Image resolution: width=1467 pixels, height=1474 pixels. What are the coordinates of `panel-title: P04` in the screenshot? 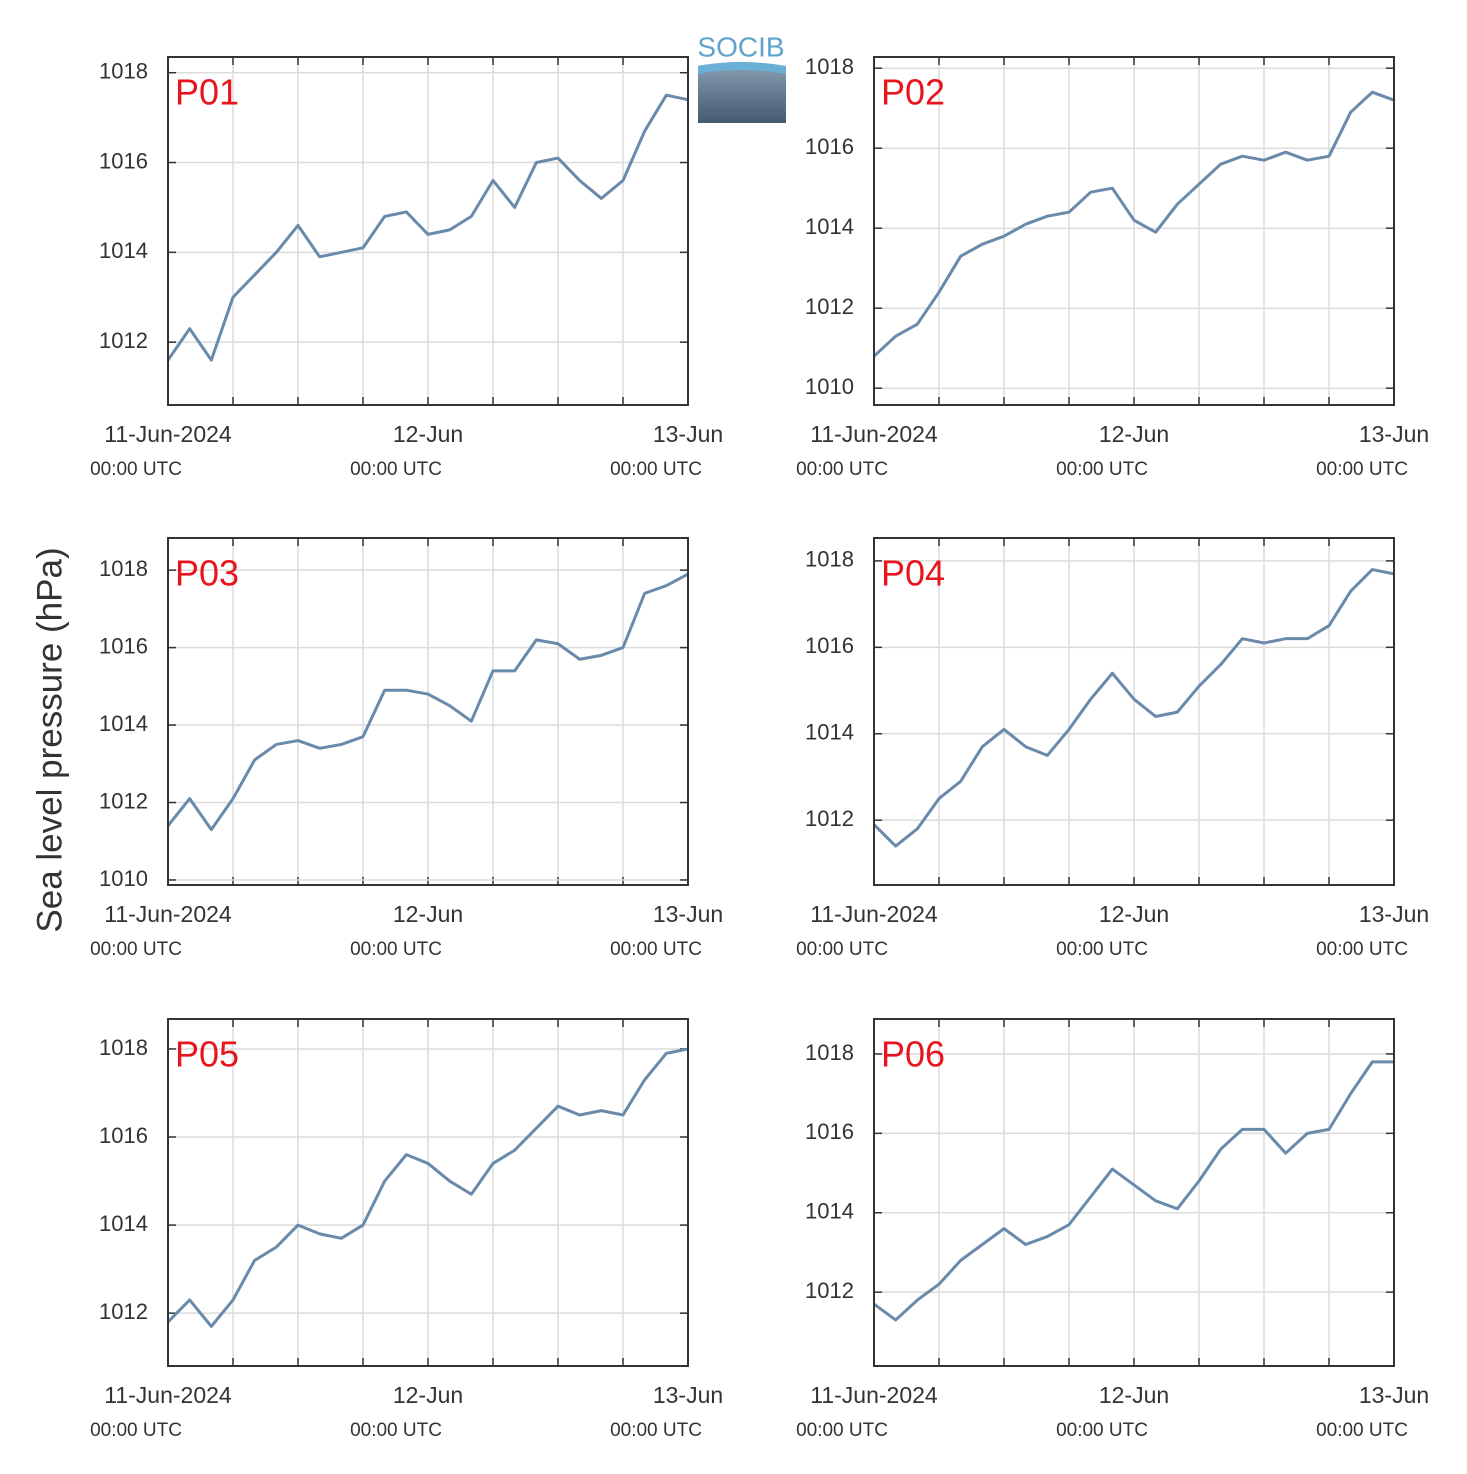 It's located at (913, 573).